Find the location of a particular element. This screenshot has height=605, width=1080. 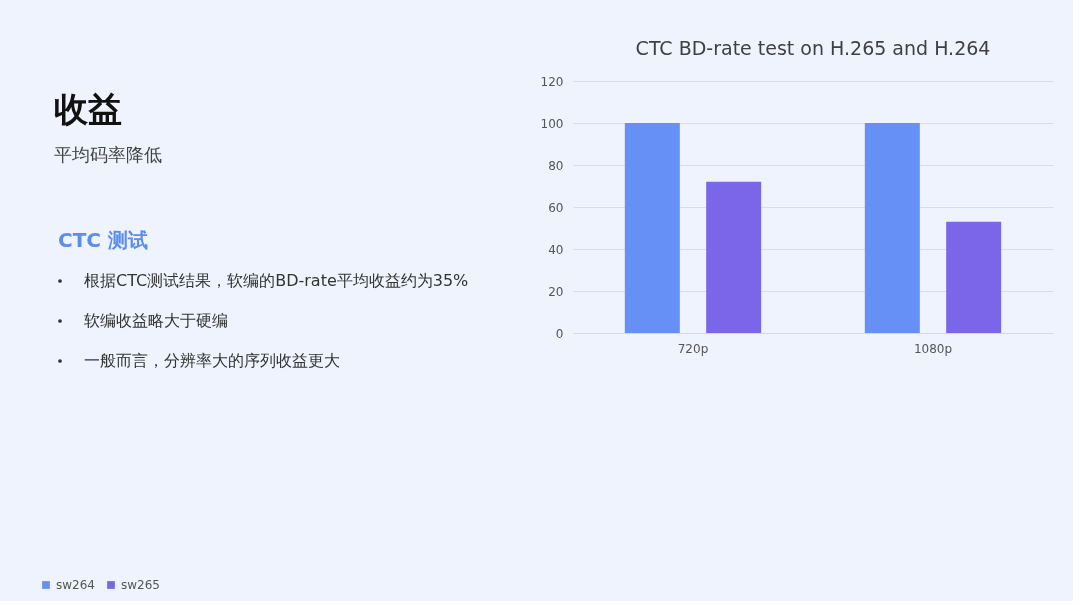

y-tick-label: 100 is located at coordinates (552, 123).